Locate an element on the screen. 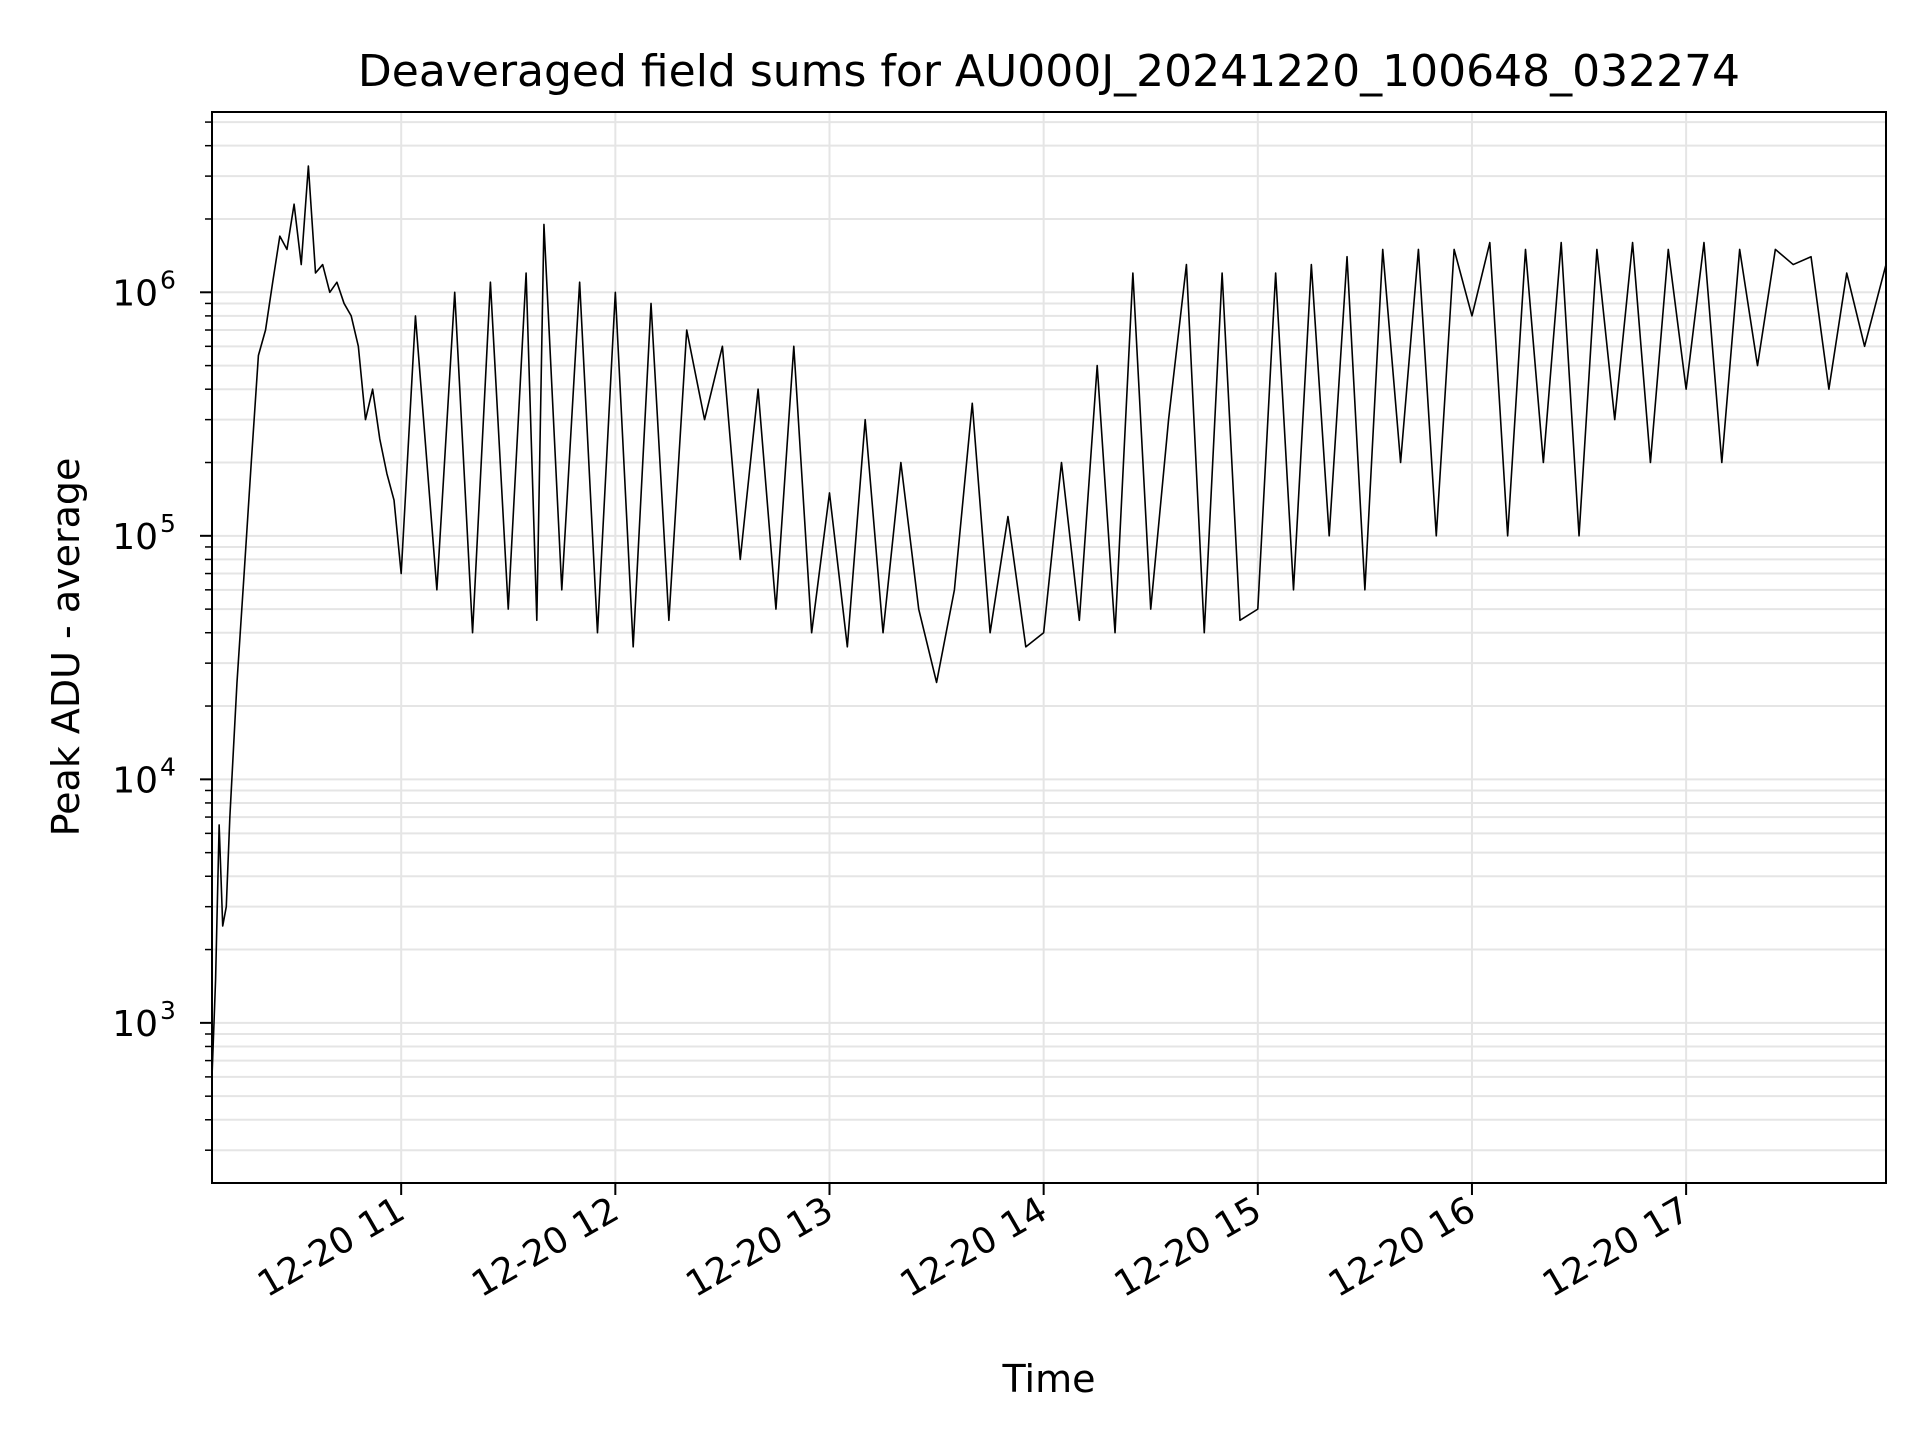 The height and width of the screenshot is (1440, 1920). y-tick-exponent: 6 is located at coordinates (168, 279).